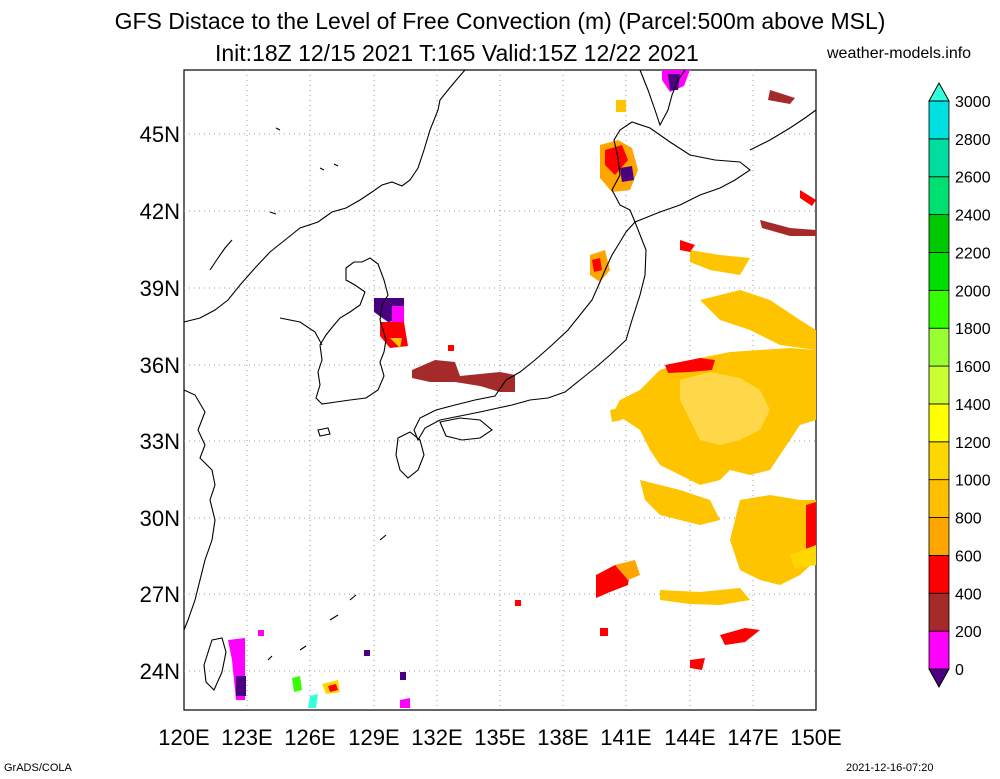 The image size is (1000, 779). I want to click on lon-label: 135E, so click(499, 737).